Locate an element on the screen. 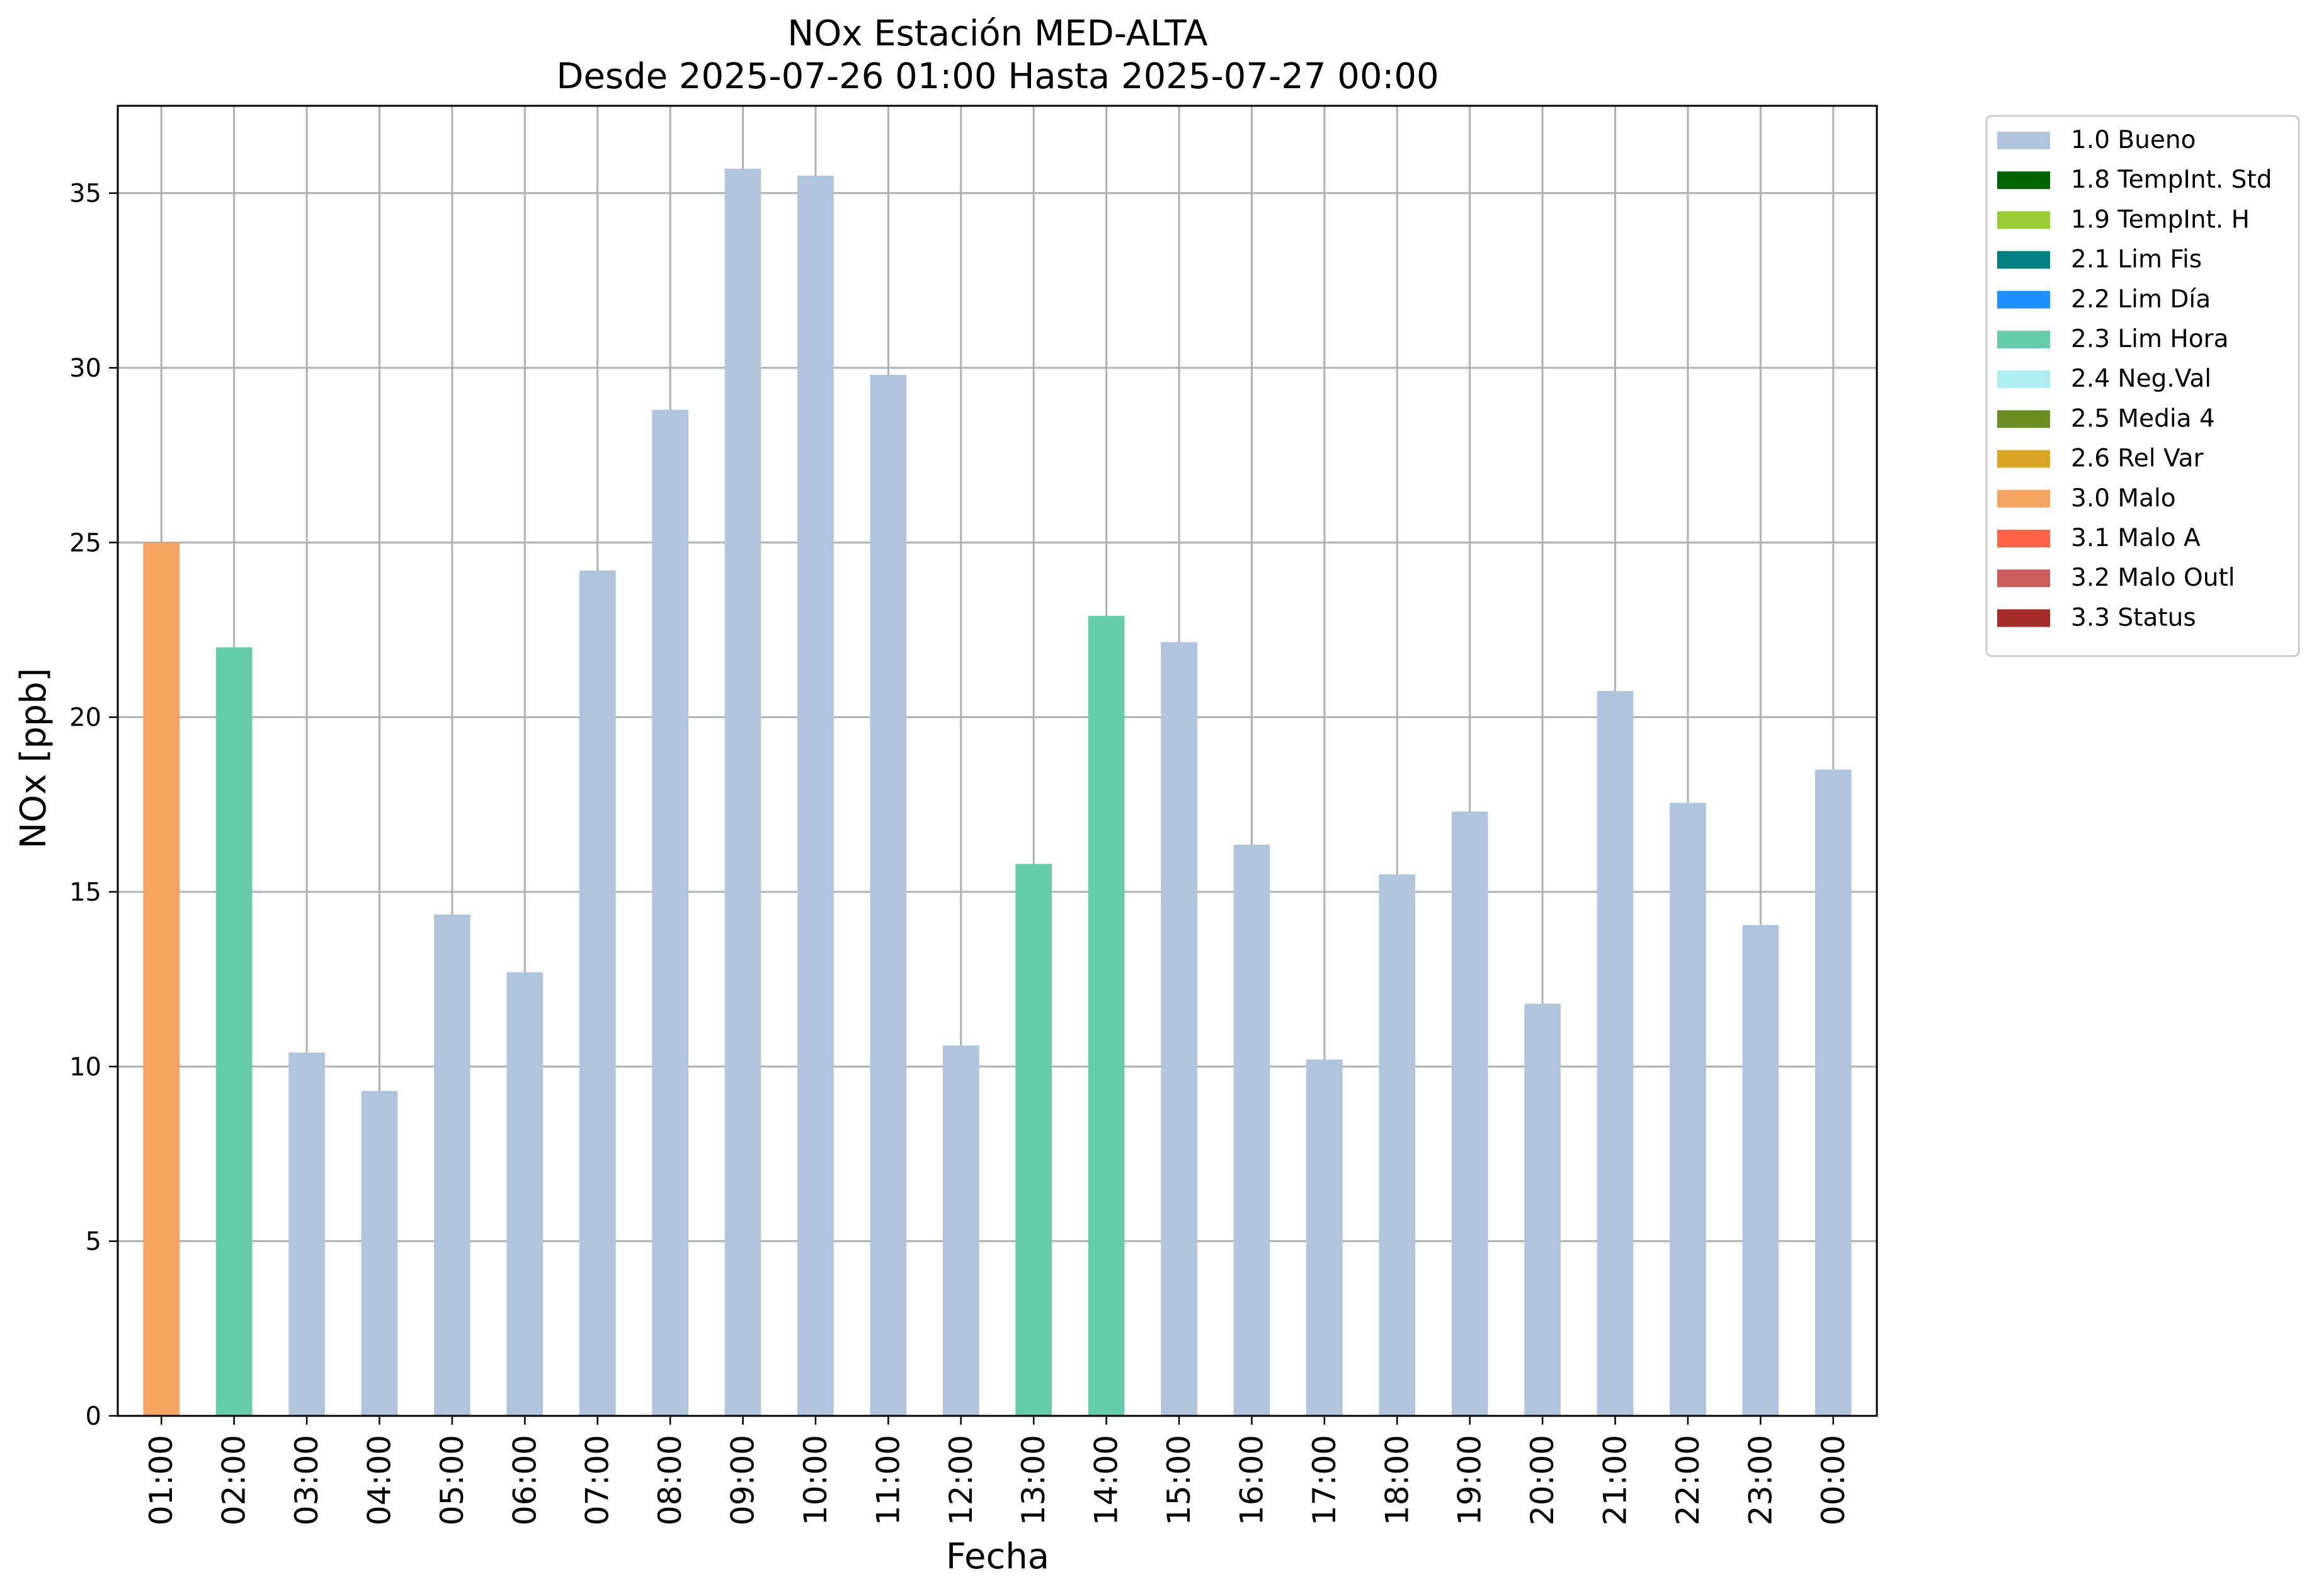  x-tick-label: 14:00 is located at coordinates (1106, 1480).